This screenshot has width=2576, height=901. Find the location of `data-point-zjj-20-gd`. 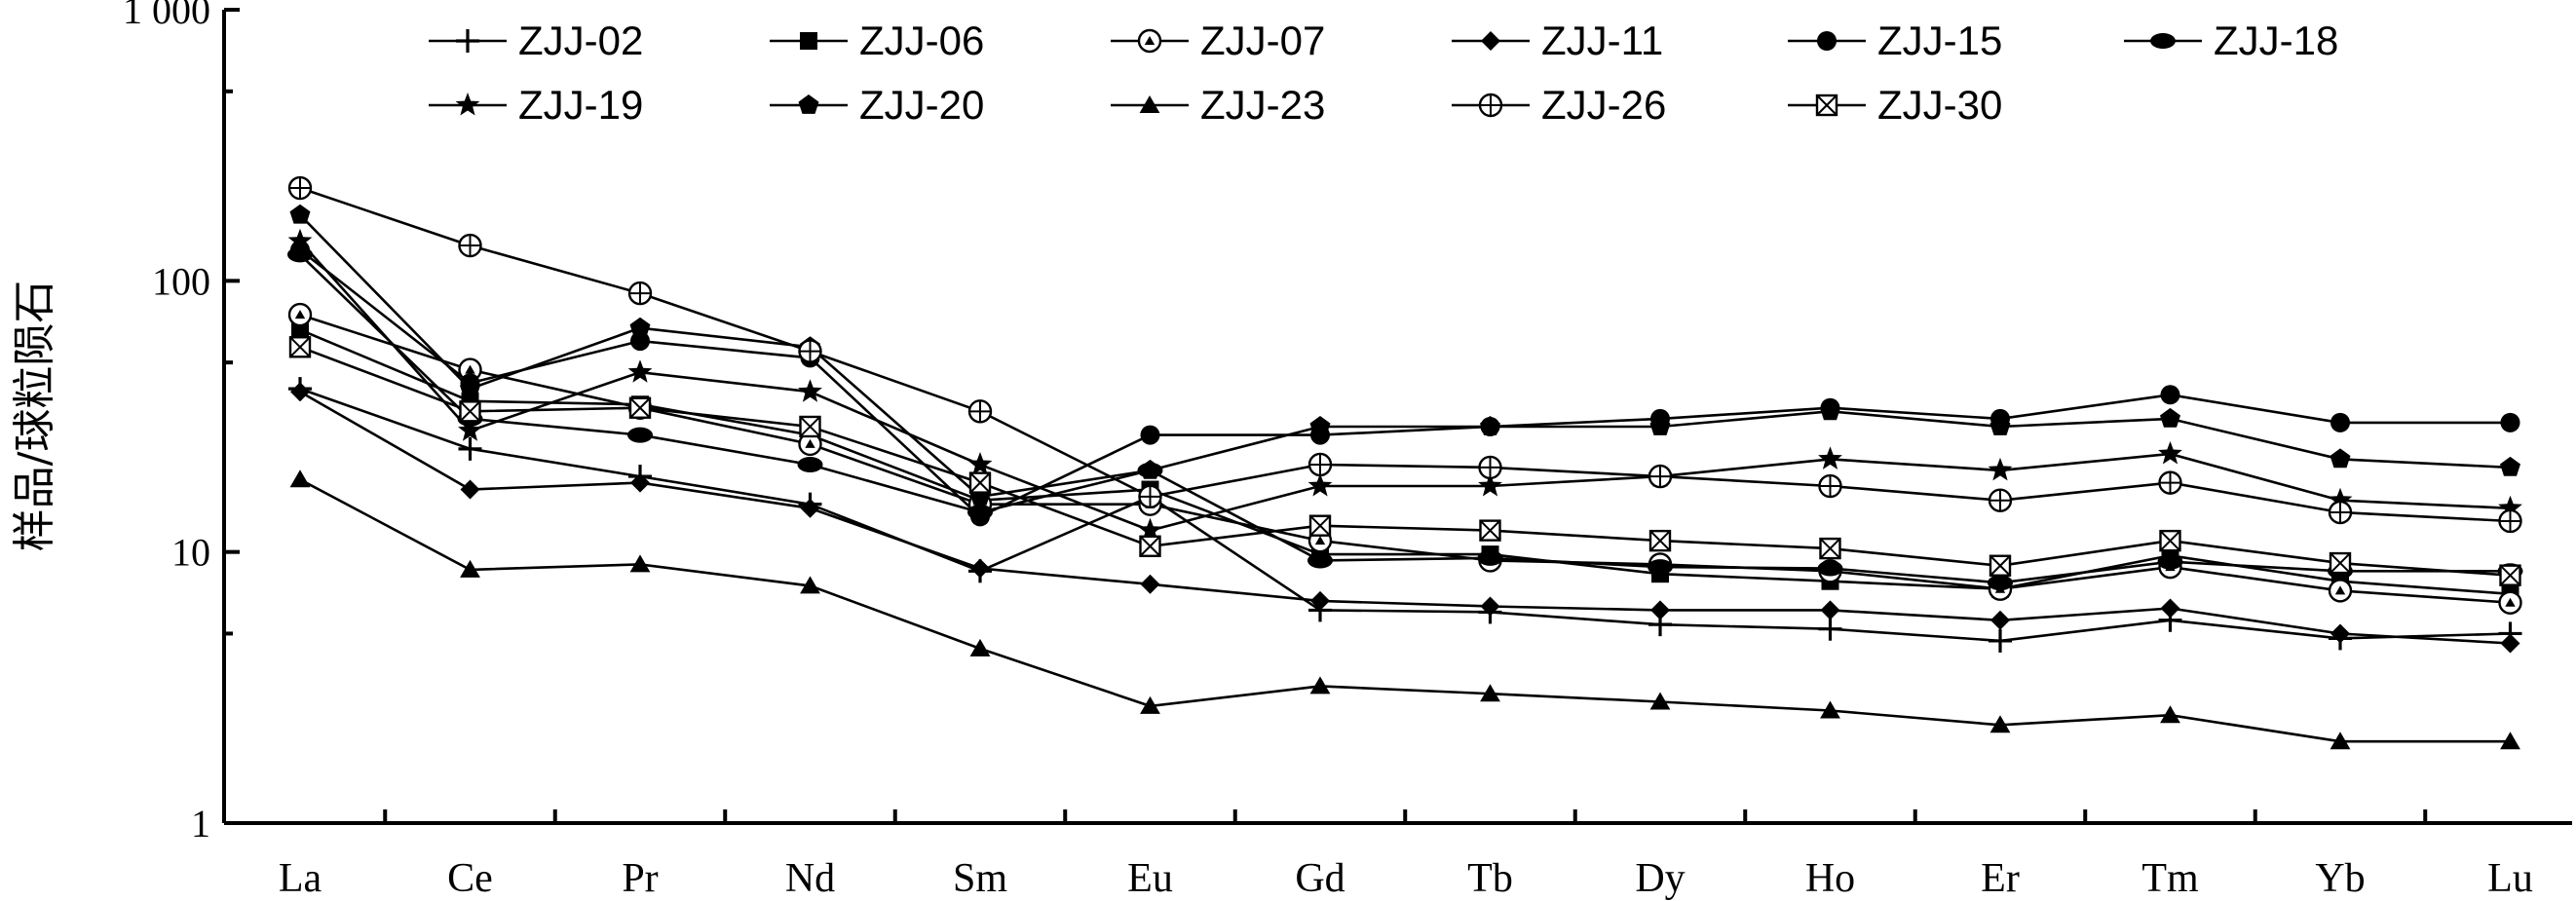

data-point-zjj-20-gd is located at coordinates (1320, 426).